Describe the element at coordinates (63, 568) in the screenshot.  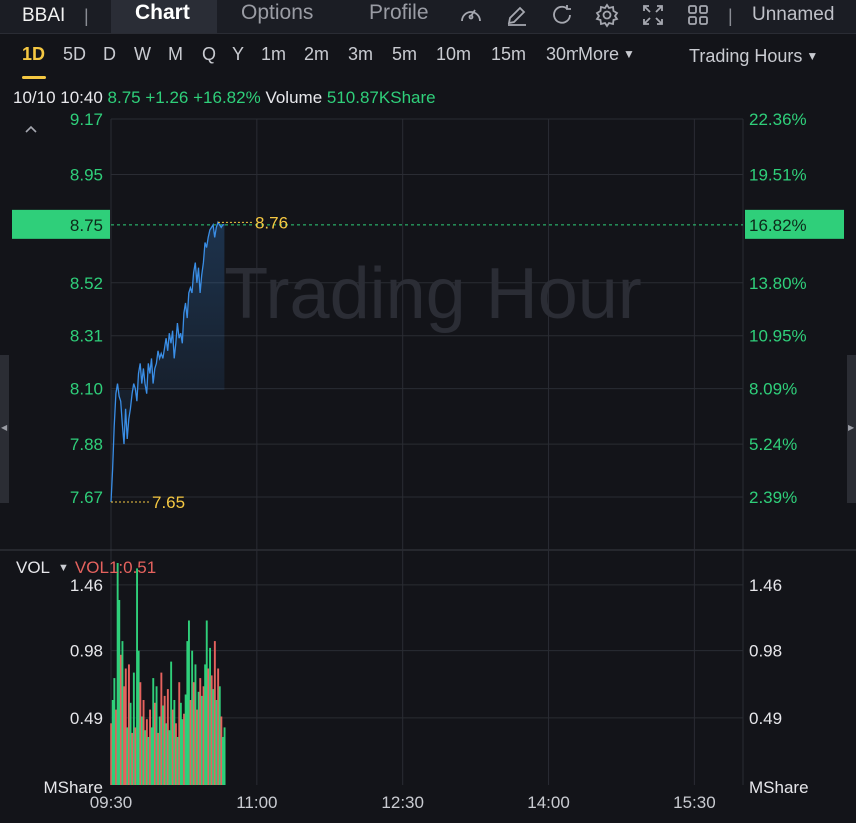
I see `caret-down-icon: ▼` at that location.